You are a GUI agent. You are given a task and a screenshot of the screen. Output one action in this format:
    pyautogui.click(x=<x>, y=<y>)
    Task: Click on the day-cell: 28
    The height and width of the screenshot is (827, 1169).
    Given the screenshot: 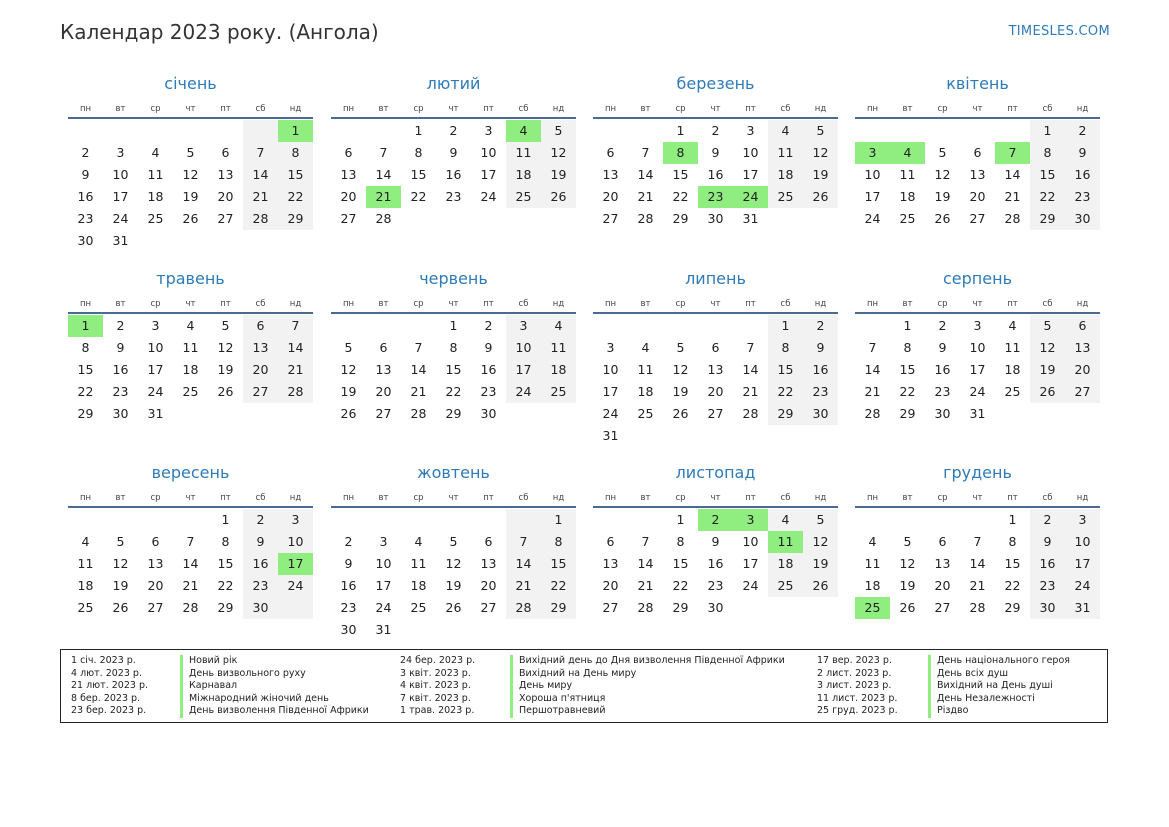 What is the action you would take?
    pyautogui.click(x=645, y=218)
    